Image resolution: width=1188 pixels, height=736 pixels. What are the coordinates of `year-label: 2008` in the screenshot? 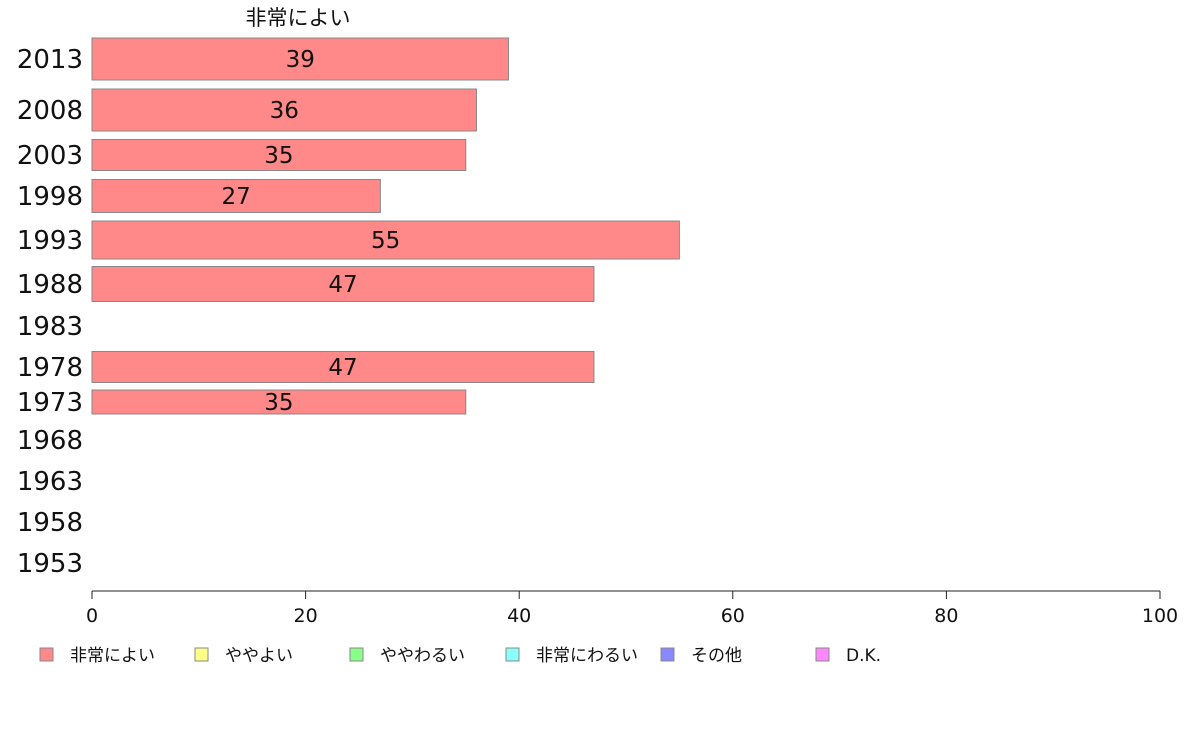 It's located at (50, 111).